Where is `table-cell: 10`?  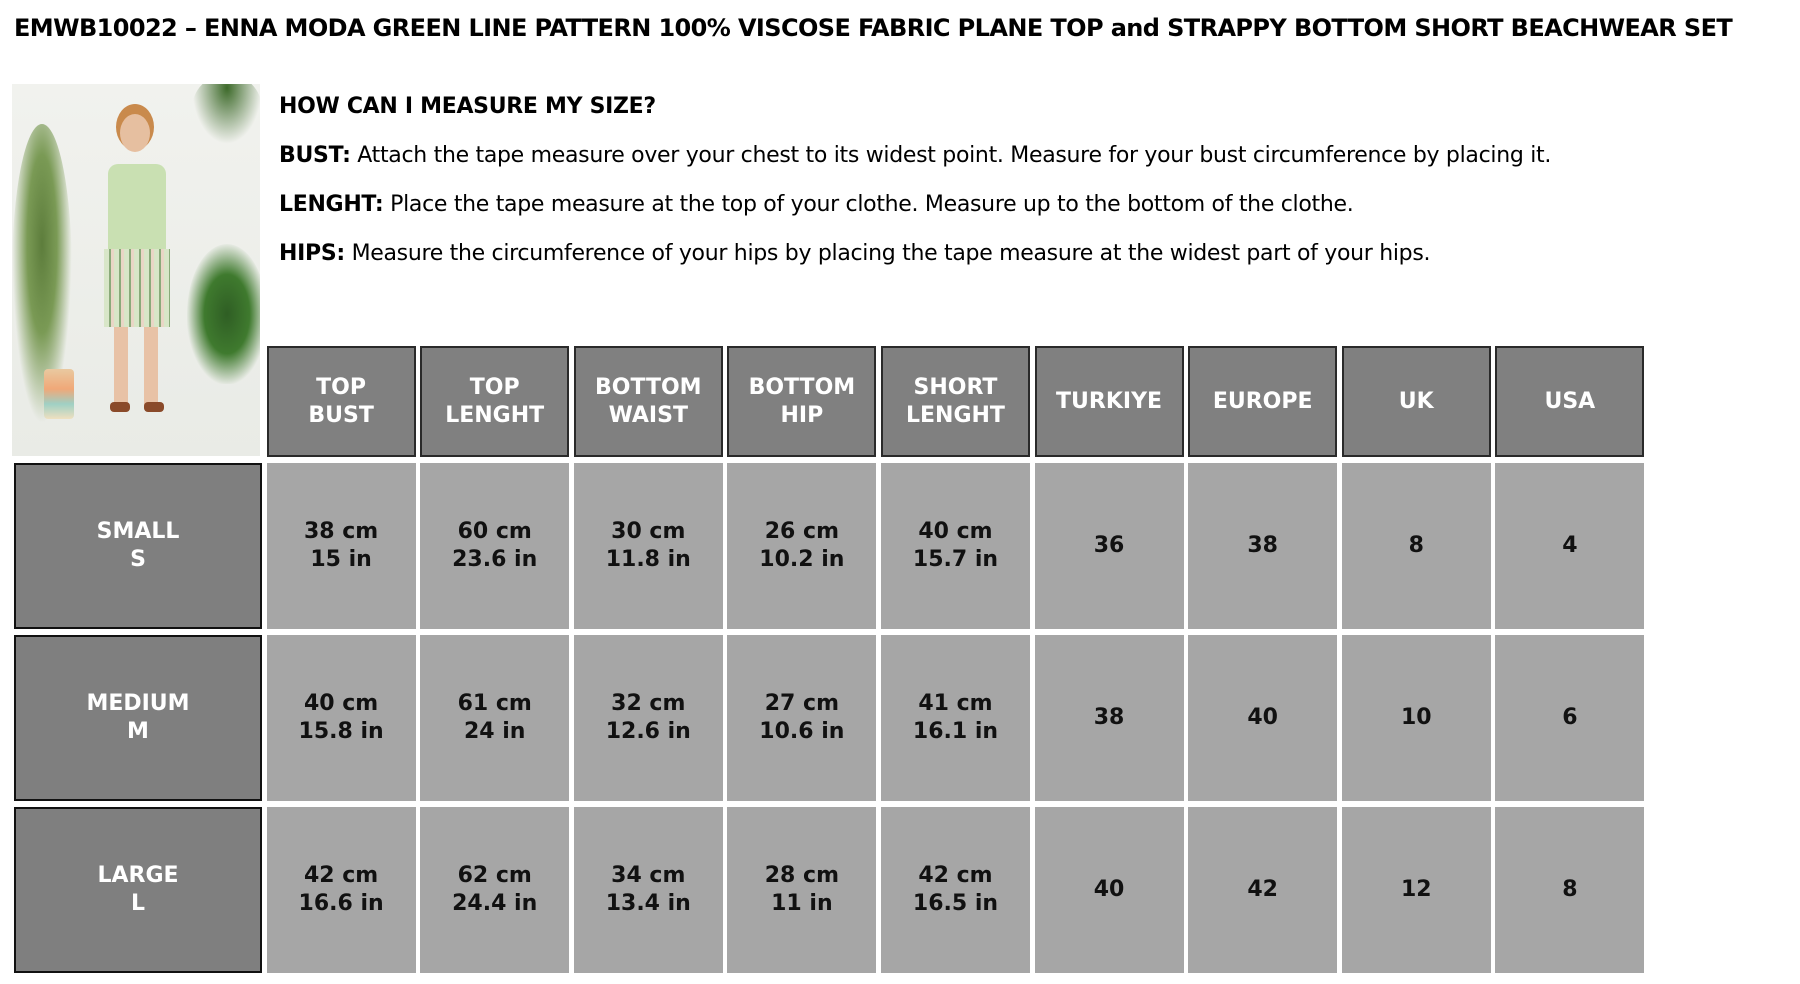
table-cell: 10 is located at coordinates (1416, 718).